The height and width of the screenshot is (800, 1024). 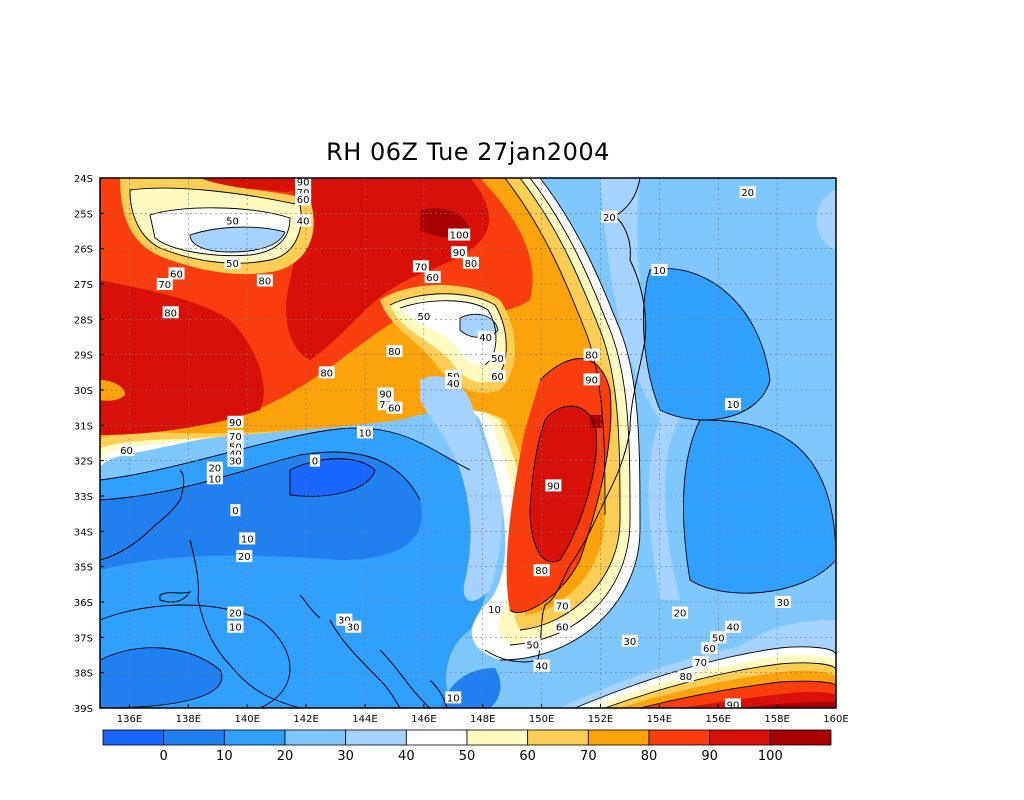 I want to click on contour-label-text: 70, so click(x=385, y=405).